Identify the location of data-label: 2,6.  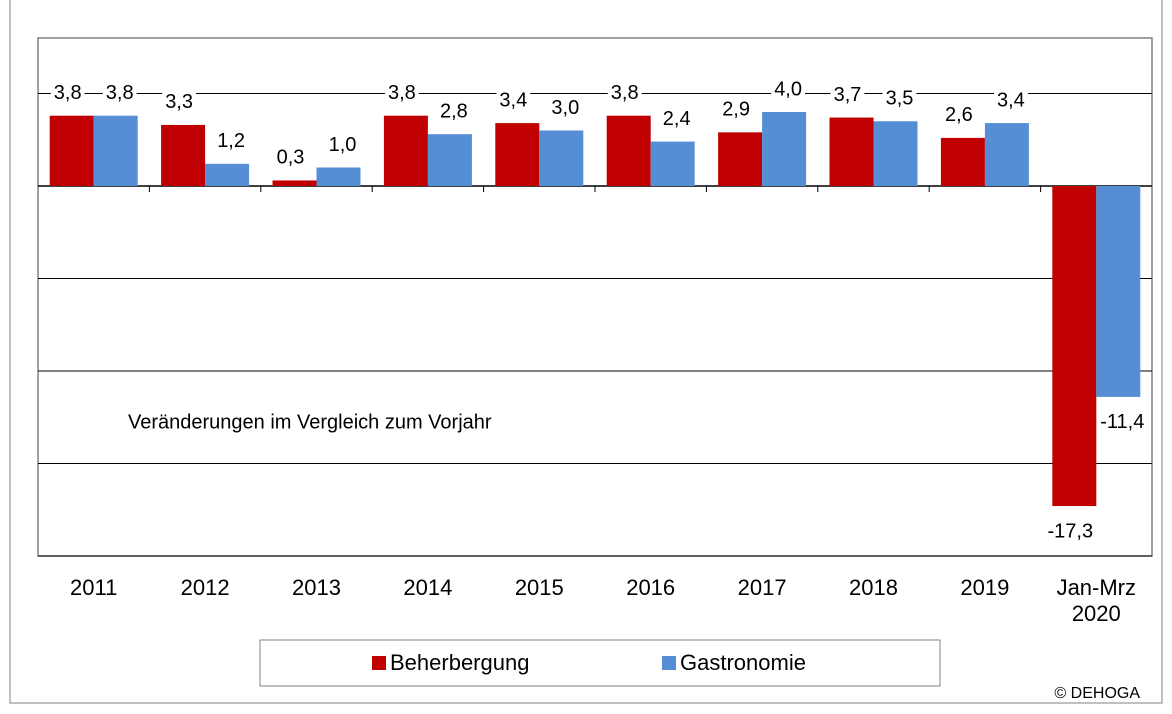
(959, 115).